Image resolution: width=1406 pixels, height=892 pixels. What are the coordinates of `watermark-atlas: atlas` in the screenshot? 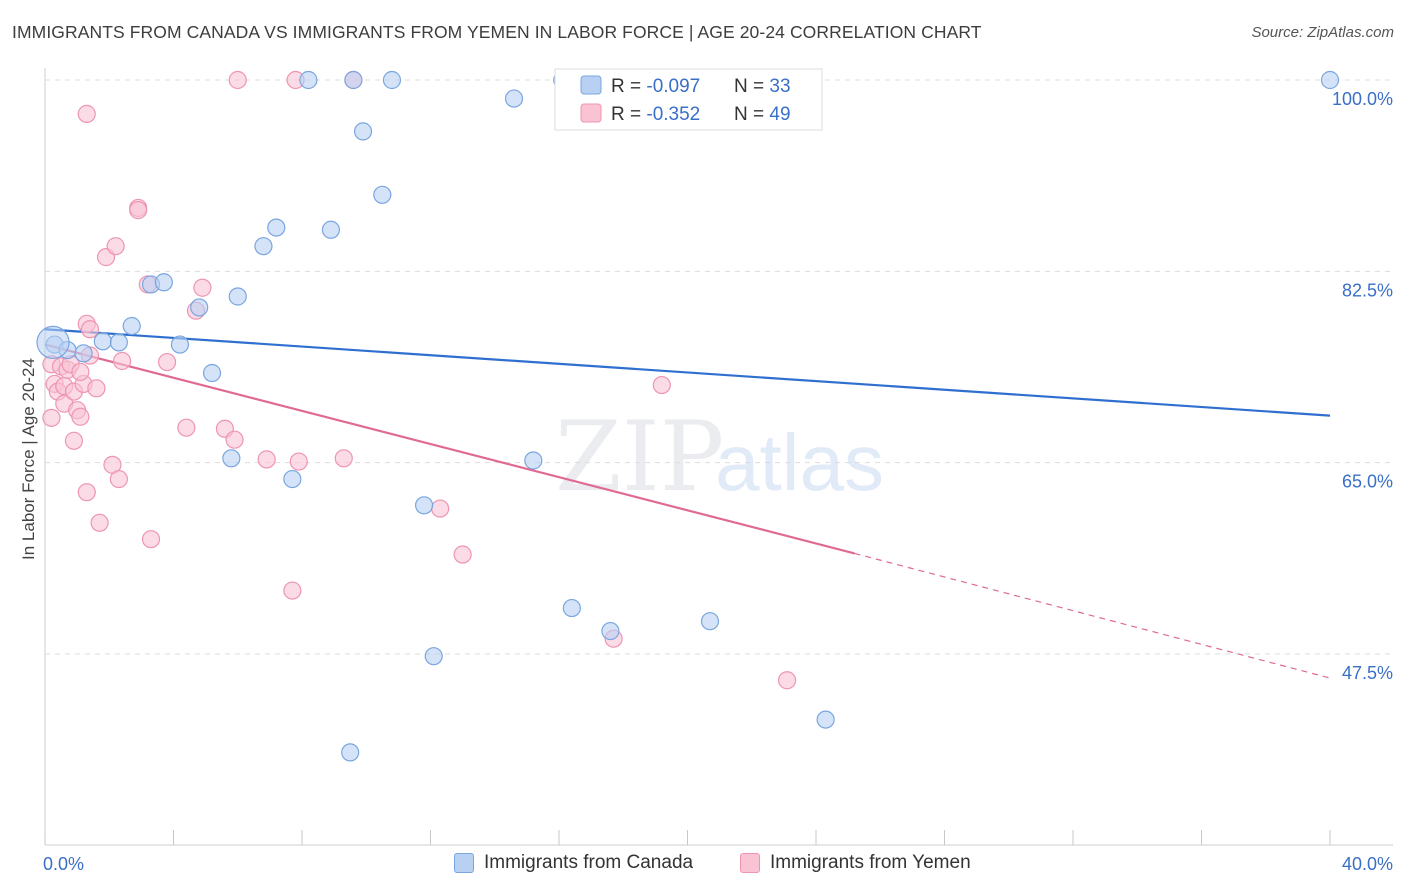 It's located at (799, 462).